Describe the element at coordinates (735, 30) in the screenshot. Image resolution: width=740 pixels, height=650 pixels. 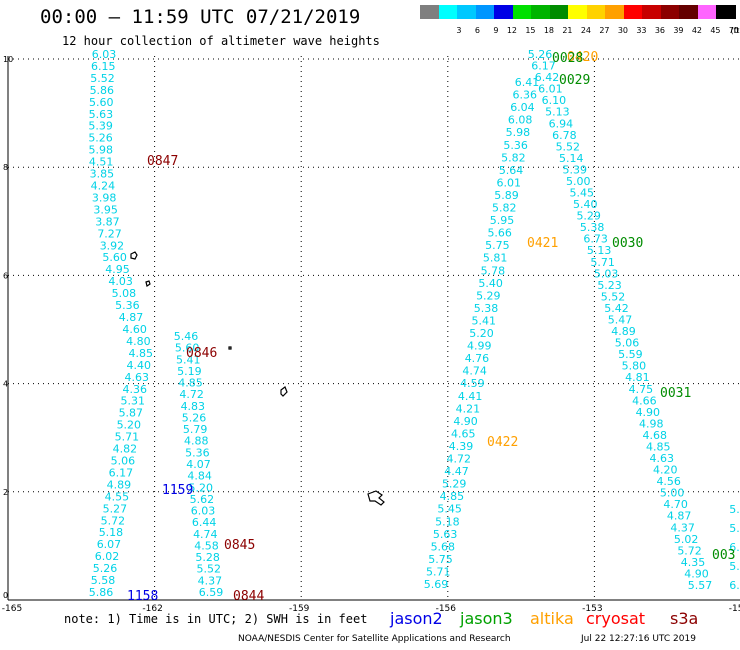
I see `legend-unit: (ft)` at that location.